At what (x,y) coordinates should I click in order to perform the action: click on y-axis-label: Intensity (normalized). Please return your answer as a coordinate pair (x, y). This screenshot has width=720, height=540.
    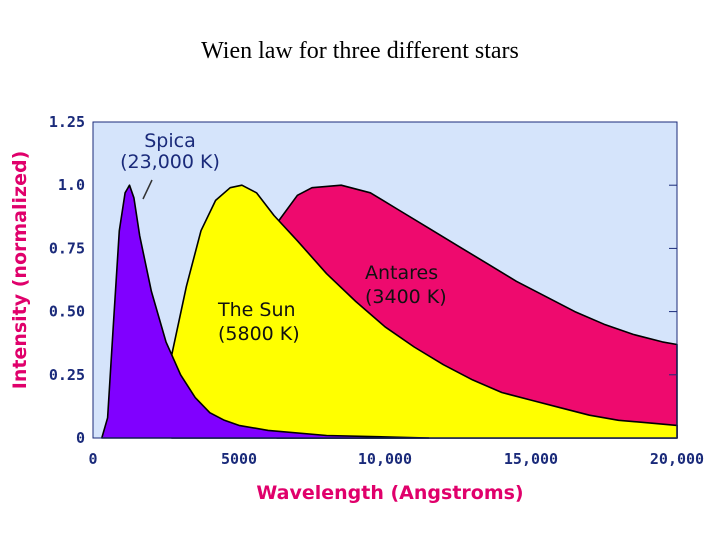
    Looking at the image, I should click on (20, 270).